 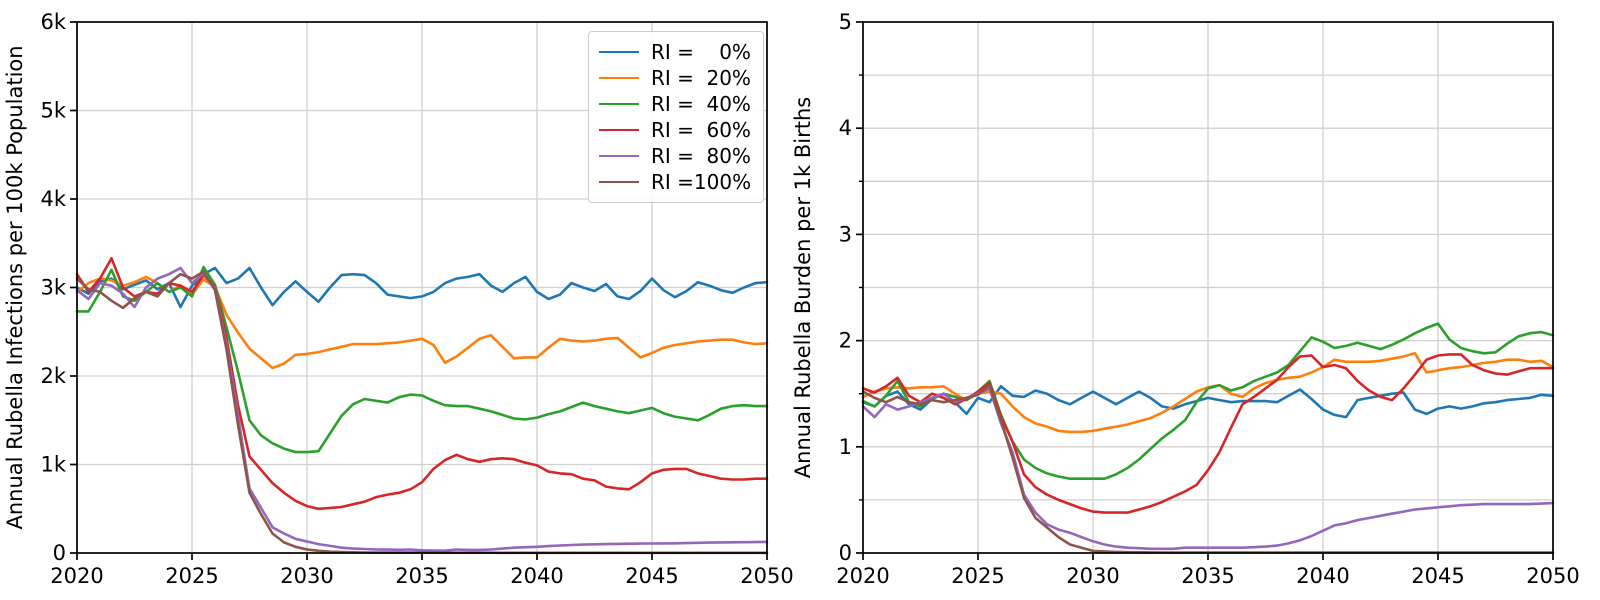 I want to click on legend-entry-ri-20: RI = 20%, so click(x=681, y=78).